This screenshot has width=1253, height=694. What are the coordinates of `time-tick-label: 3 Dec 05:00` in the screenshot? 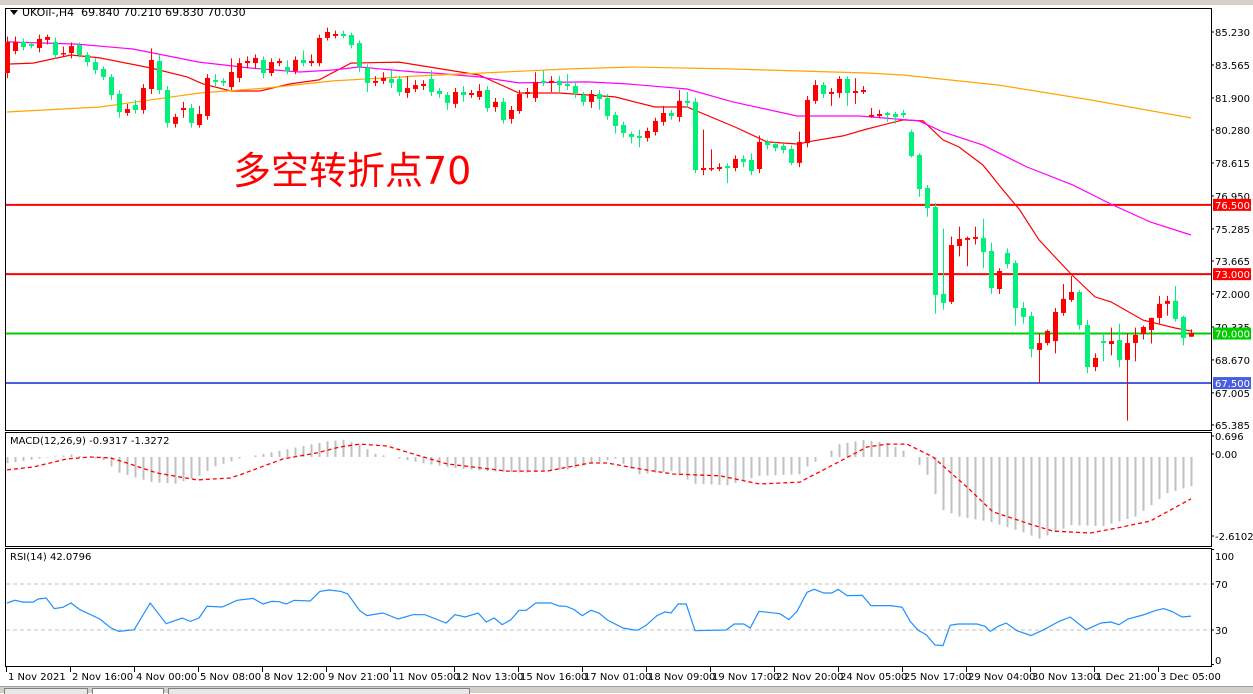 It's located at (1190, 677).